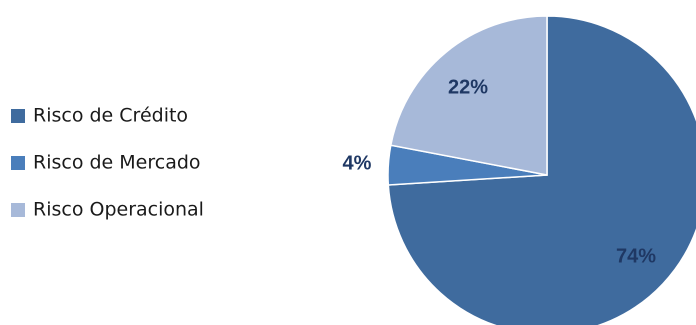 This screenshot has height=325, width=696. Describe the element at coordinates (357, 163) in the screenshot. I see `data-label-2: 4%` at that location.